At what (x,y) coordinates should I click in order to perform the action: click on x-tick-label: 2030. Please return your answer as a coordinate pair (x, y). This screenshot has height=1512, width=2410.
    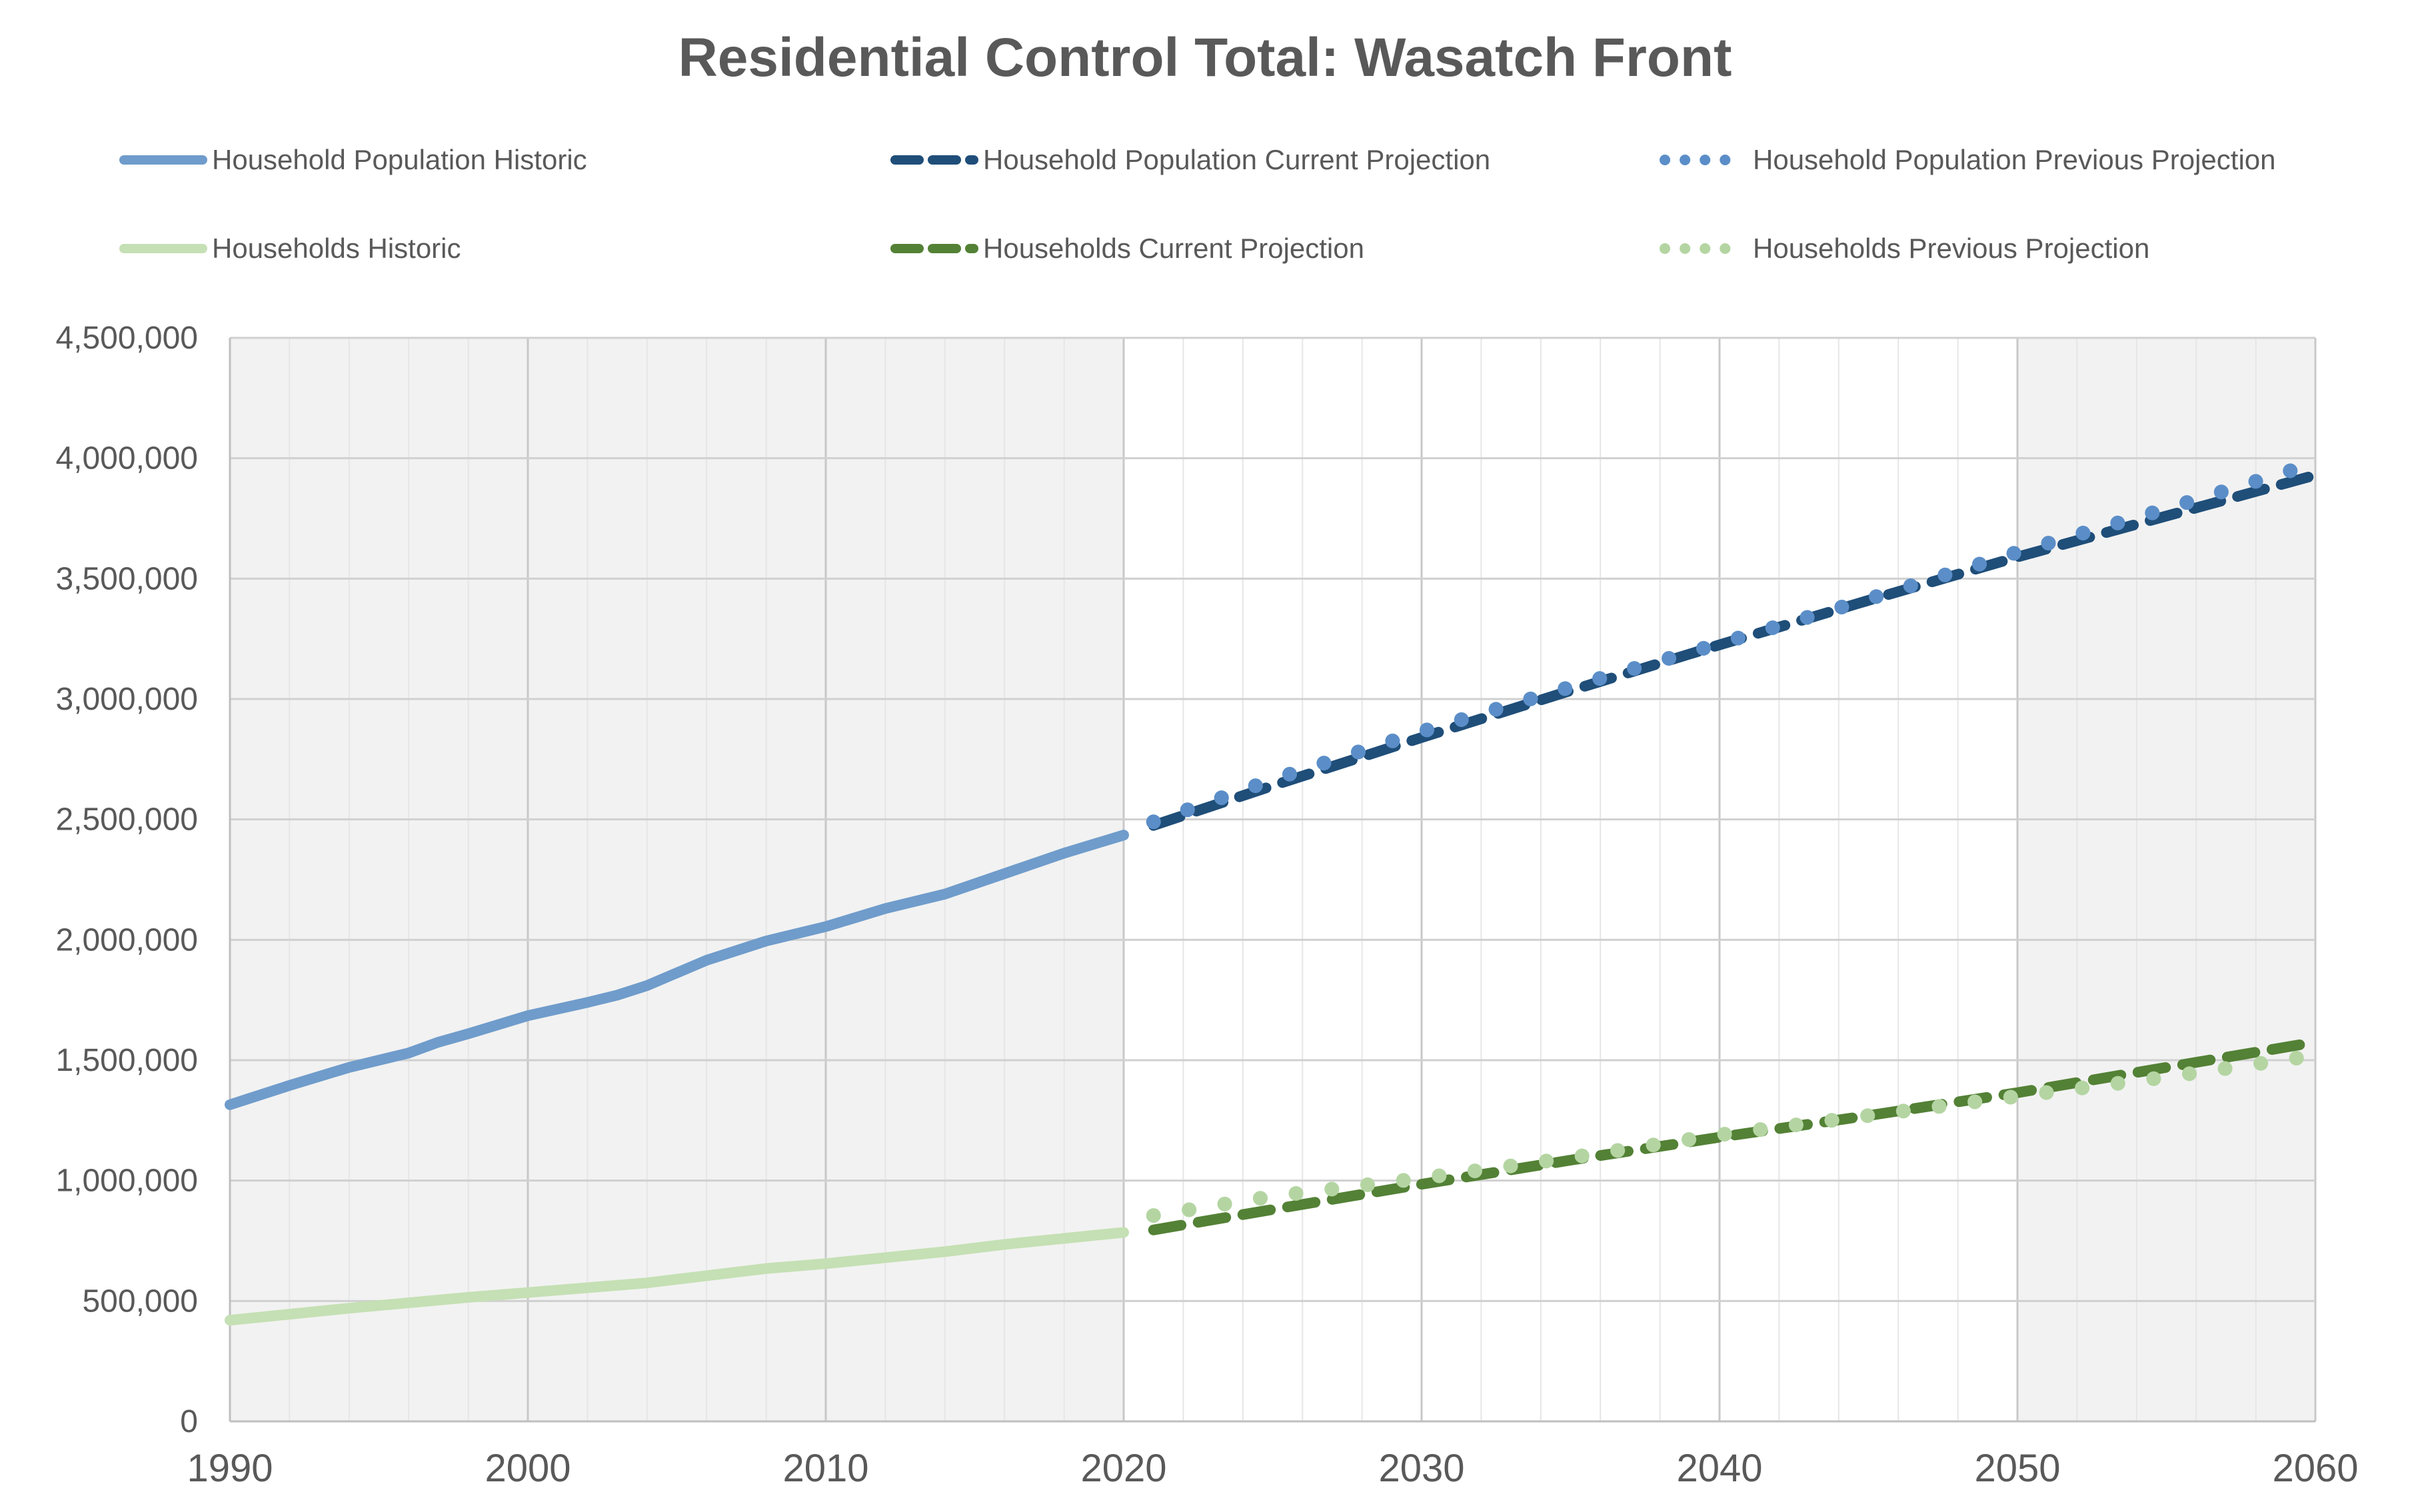
    Looking at the image, I should click on (1421, 1468).